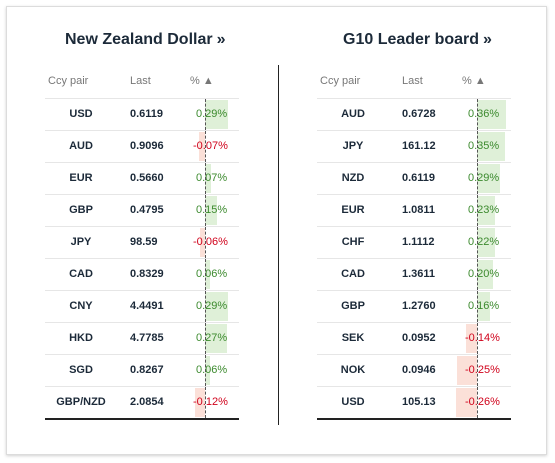 This screenshot has height=463, width=555. I want to click on pct-change-cell: -0.25%, so click(482, 370).